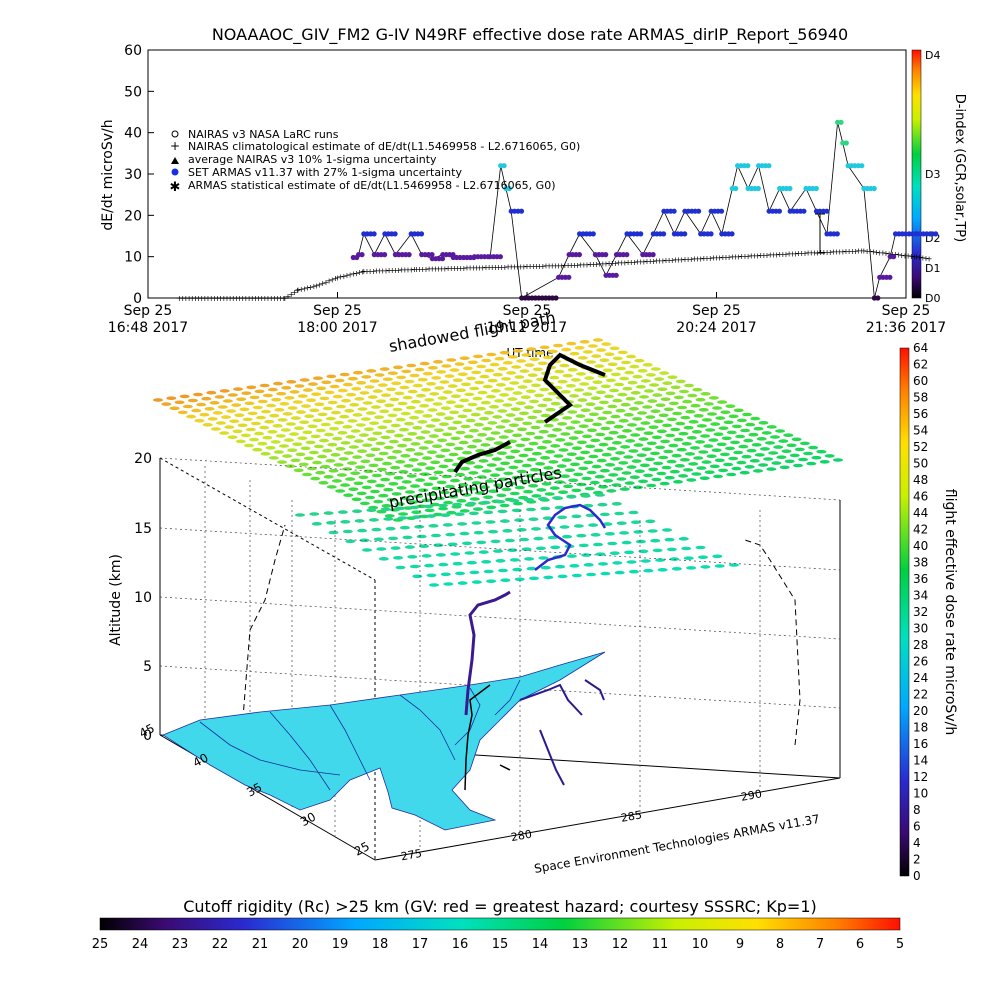 The image size is (1000, 1000). What do you see at coordinates (337, 311) in the screenshot?
I see `x-tick-date: Sep 25` at bounding box center [337, 311].